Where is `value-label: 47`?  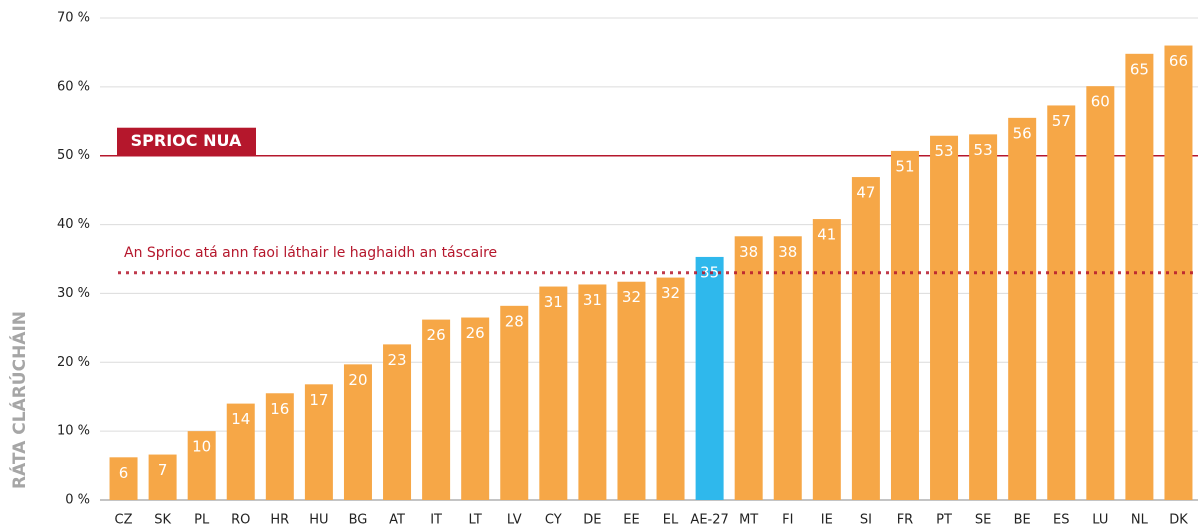
value-label: 47 is located at coordinates (865, 193).